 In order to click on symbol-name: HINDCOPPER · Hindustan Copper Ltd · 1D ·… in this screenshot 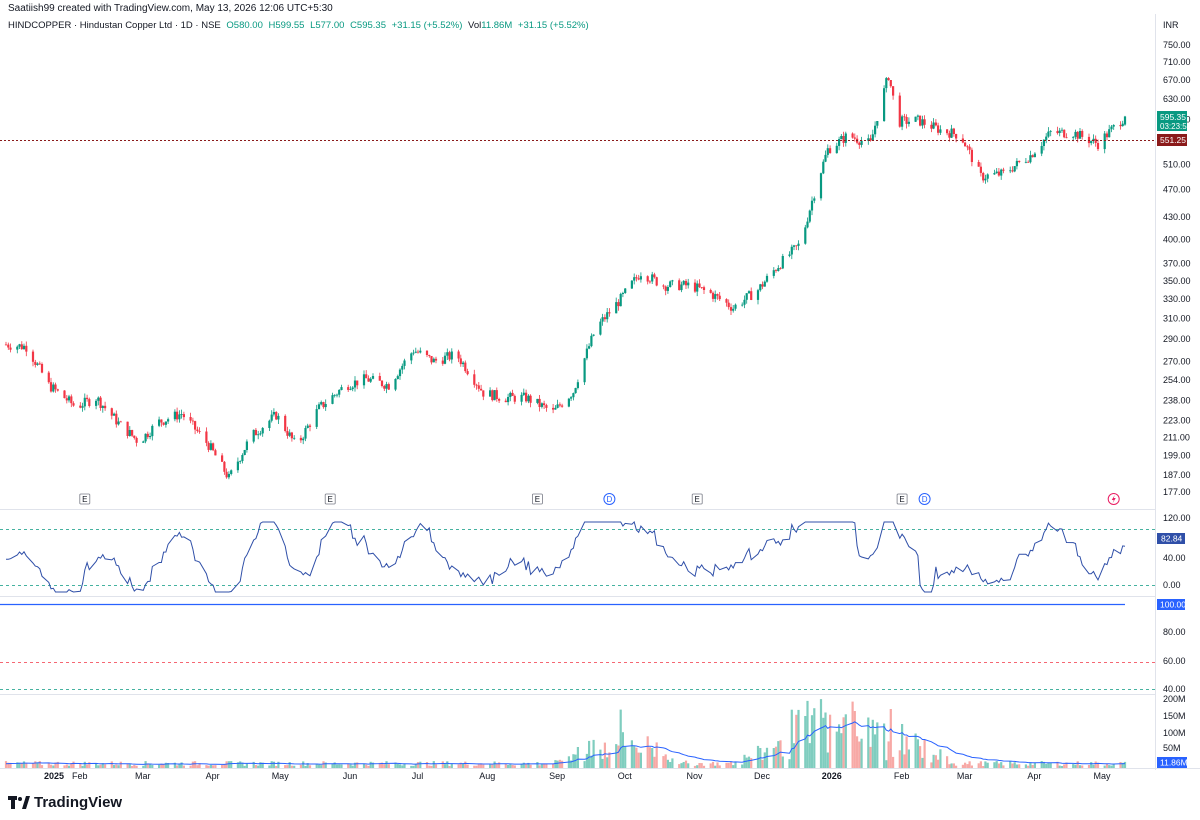, I will do `click(114, 25)`.